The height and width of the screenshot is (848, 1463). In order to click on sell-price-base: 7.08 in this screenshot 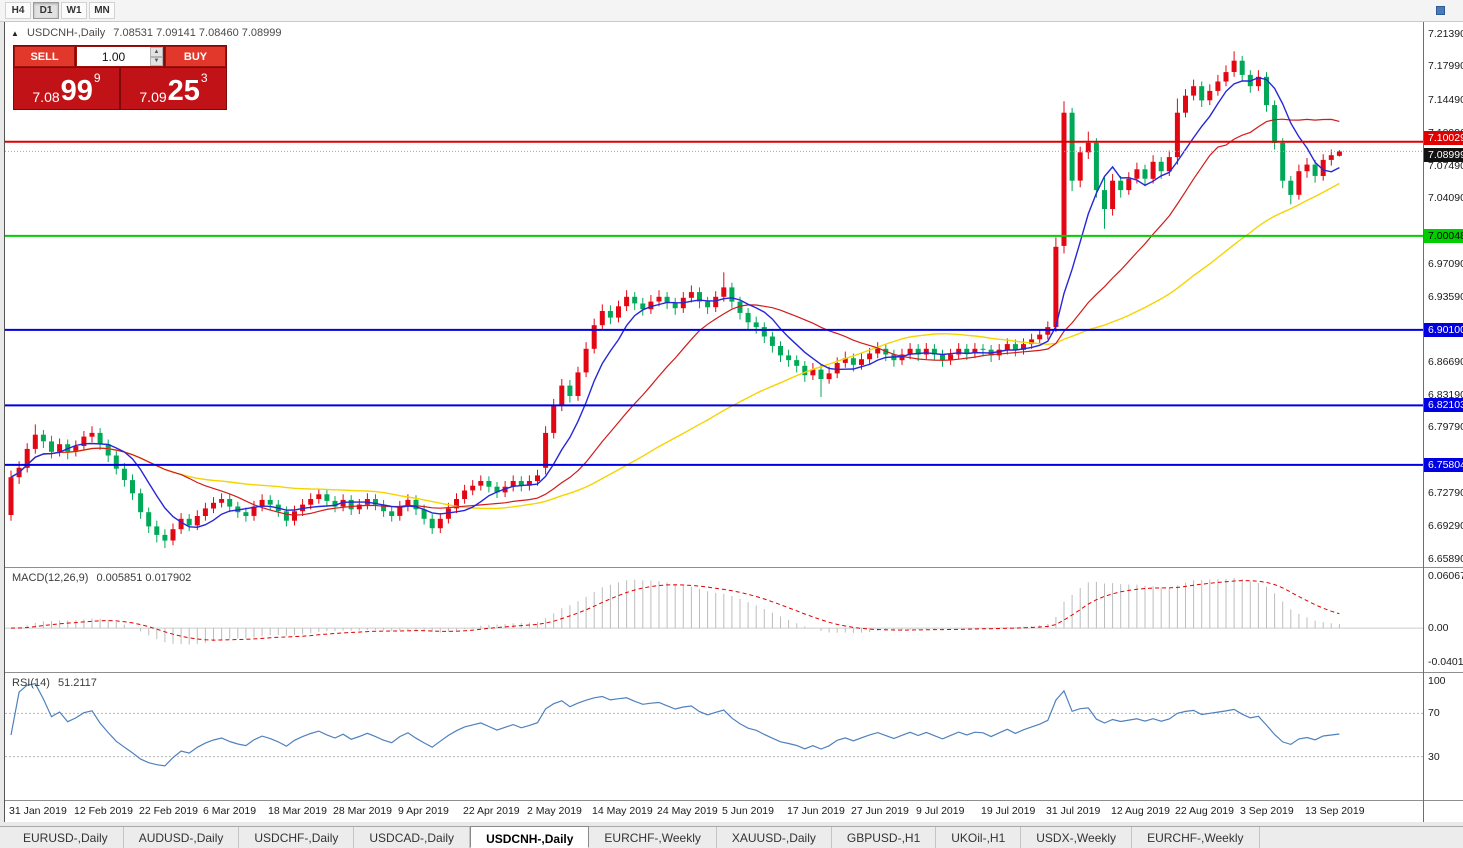, I will do `click(46, 97)`.